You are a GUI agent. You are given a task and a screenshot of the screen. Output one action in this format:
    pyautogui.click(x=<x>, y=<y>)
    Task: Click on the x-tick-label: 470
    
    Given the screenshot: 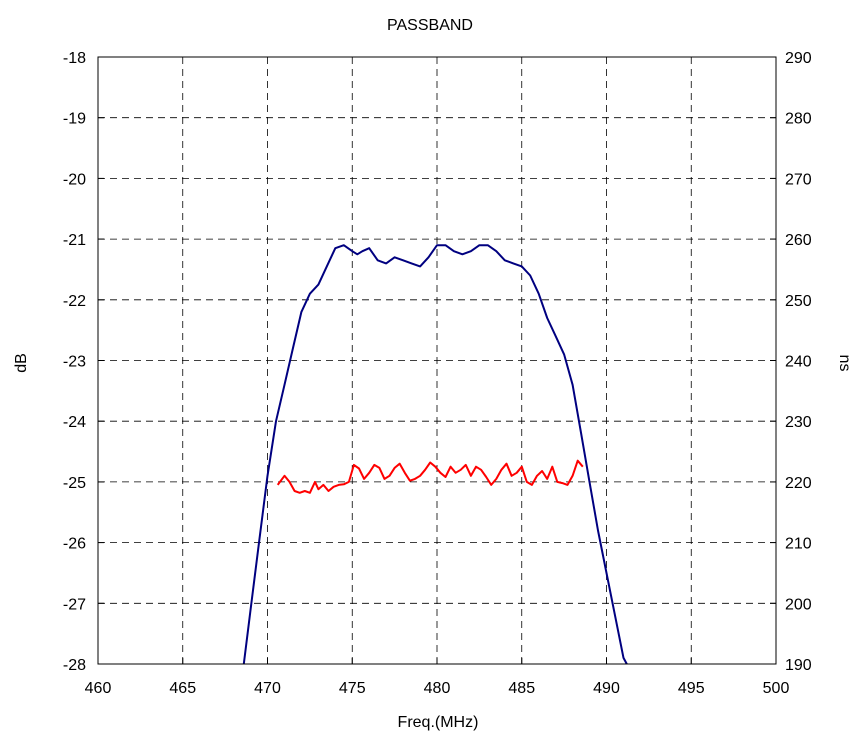 What is the action you would take?
    pyautogui.click(x=267, y=688)
    